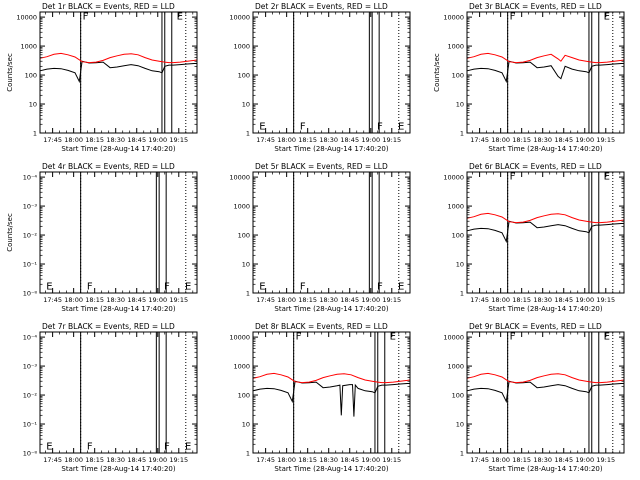 This screenshot has width=640, height=480. I want to click on y-tick-label: 10⁻⁴, so click(30, 178).